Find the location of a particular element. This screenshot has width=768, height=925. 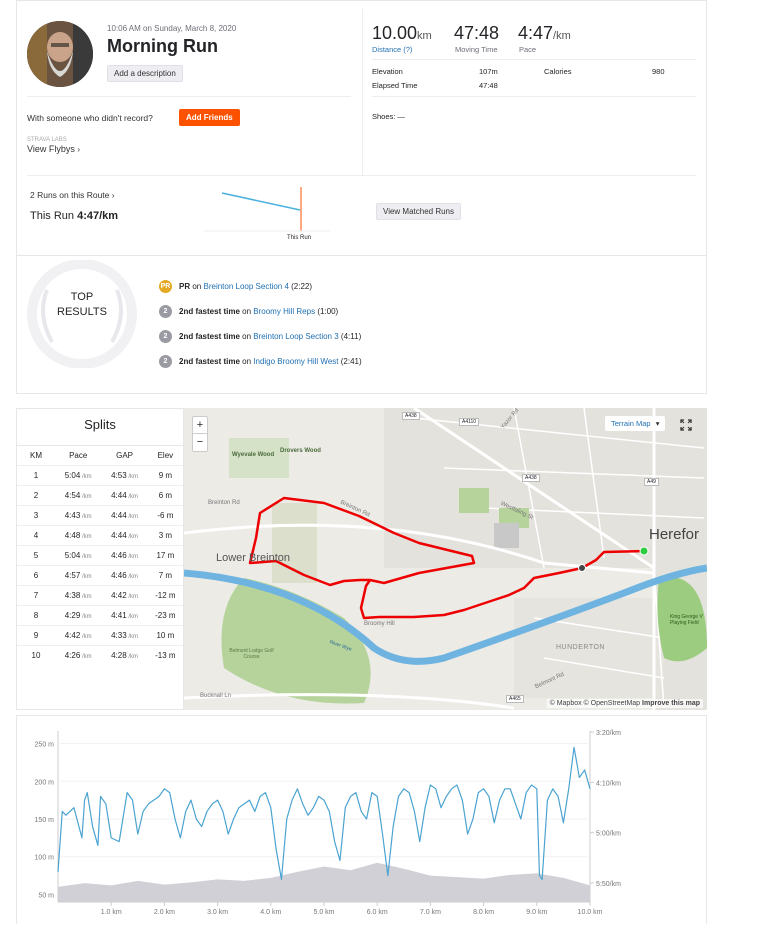

add-description-button: Add a description is located at coordinates (145, 73).